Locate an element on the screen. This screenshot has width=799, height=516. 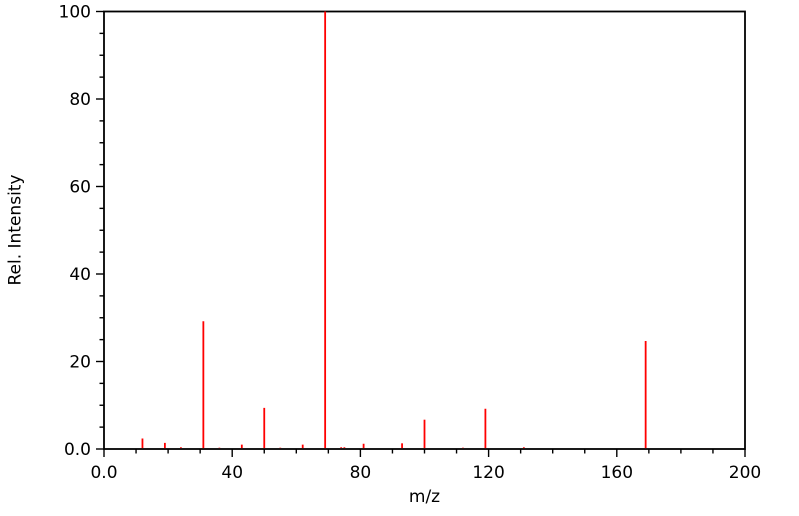
y-tick-label: 20 is located at coordinates (80, 363).